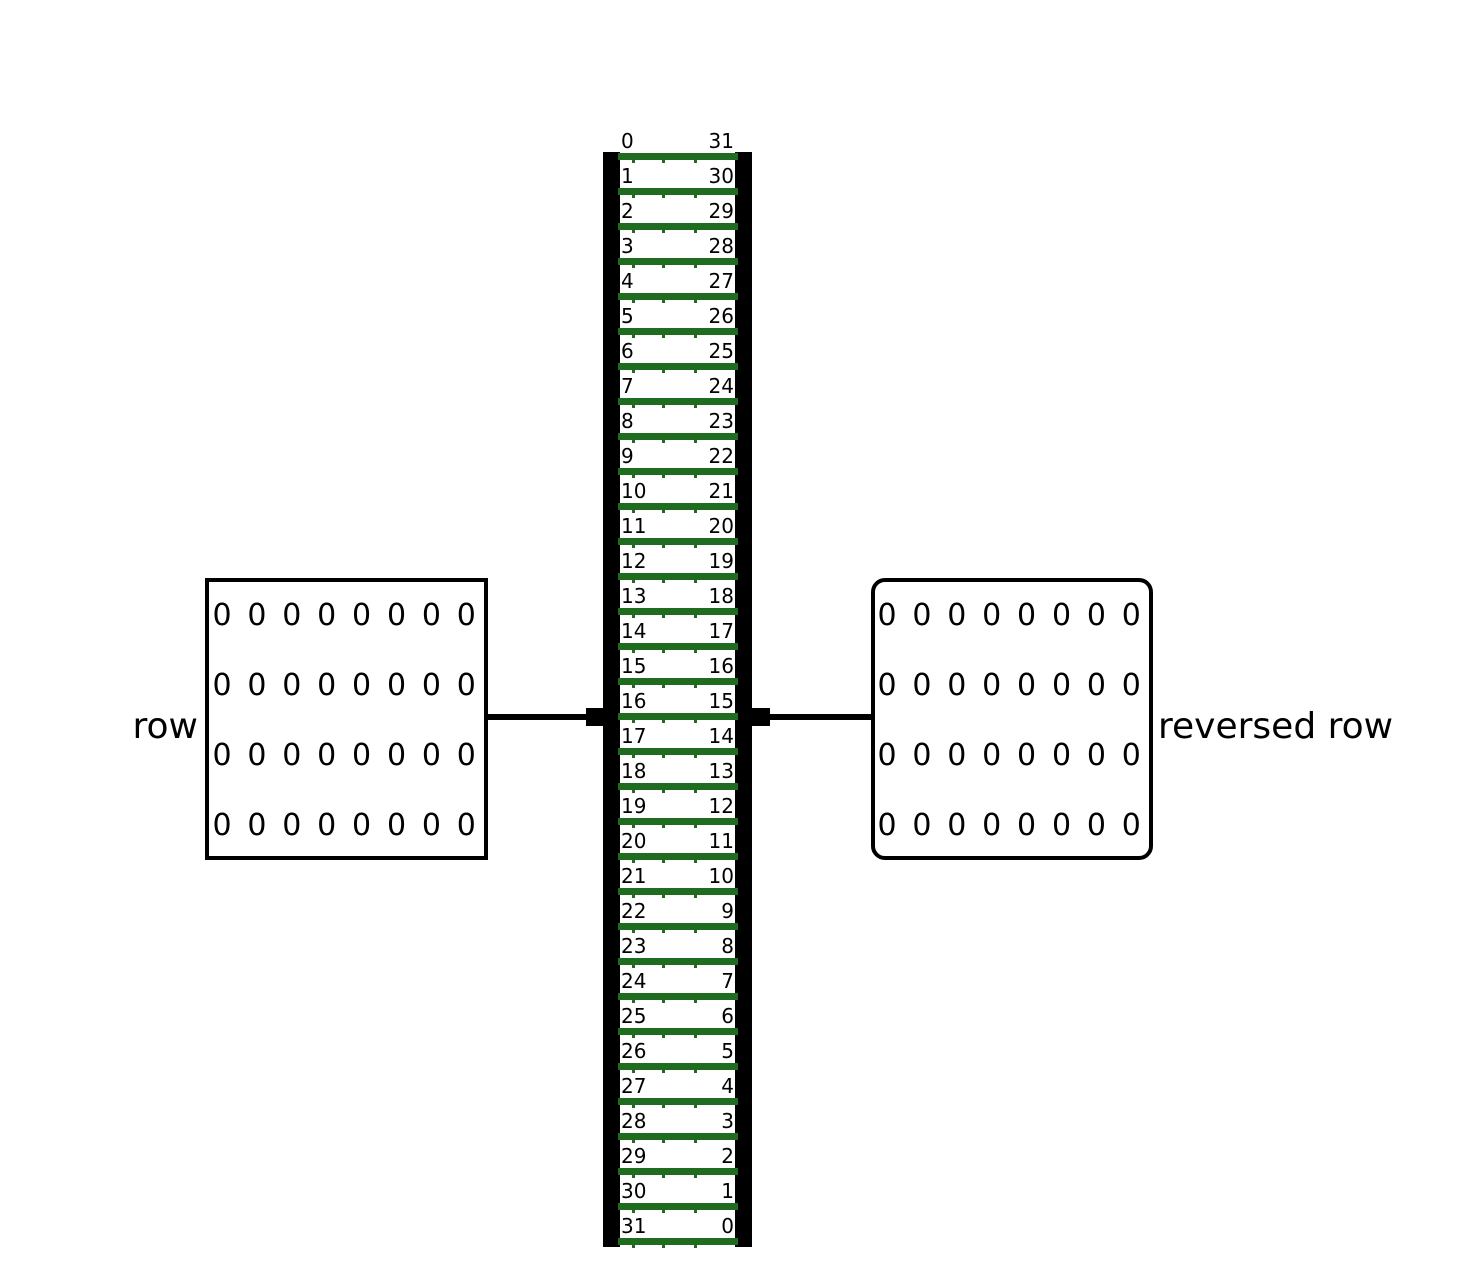  I want to click on bit-label-right: 26, so click(721, 316).